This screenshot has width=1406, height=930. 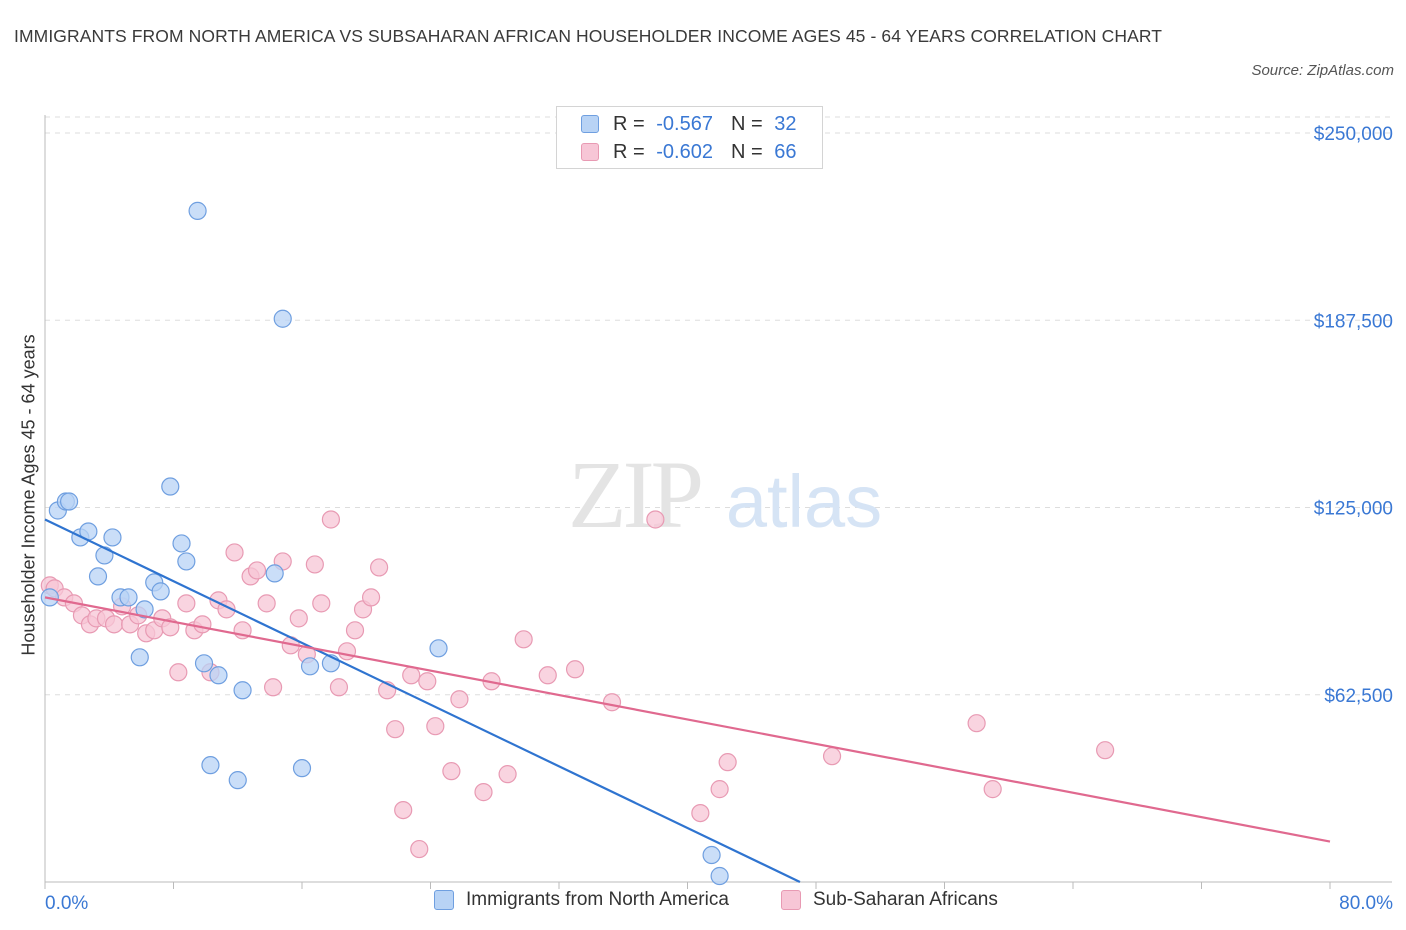 What do you see at coordinates (725, 494) in the screenshot?
I see `watermark: ZIP atlas` at bounding box center [725, 494].